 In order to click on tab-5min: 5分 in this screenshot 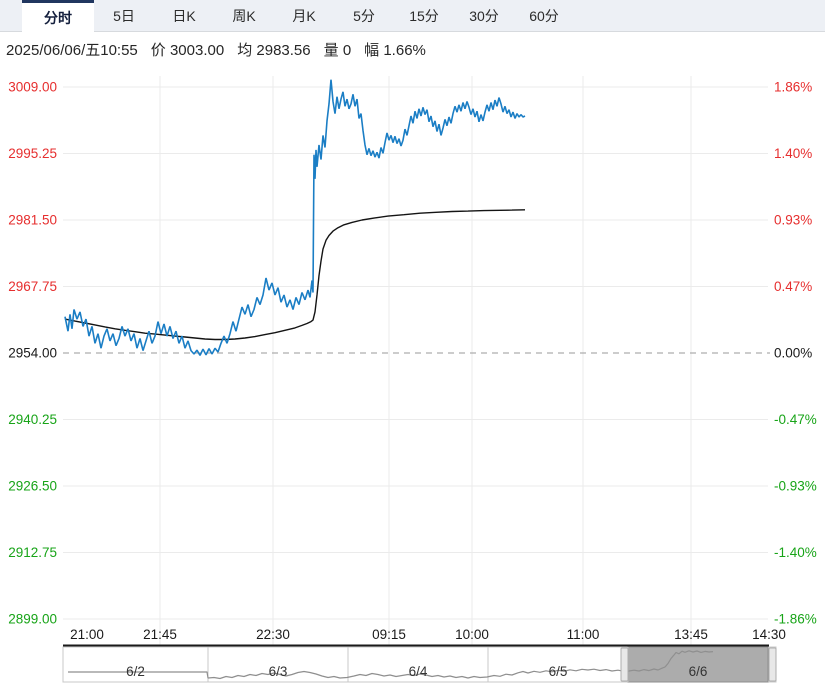, I will do `click(364, 16)`.